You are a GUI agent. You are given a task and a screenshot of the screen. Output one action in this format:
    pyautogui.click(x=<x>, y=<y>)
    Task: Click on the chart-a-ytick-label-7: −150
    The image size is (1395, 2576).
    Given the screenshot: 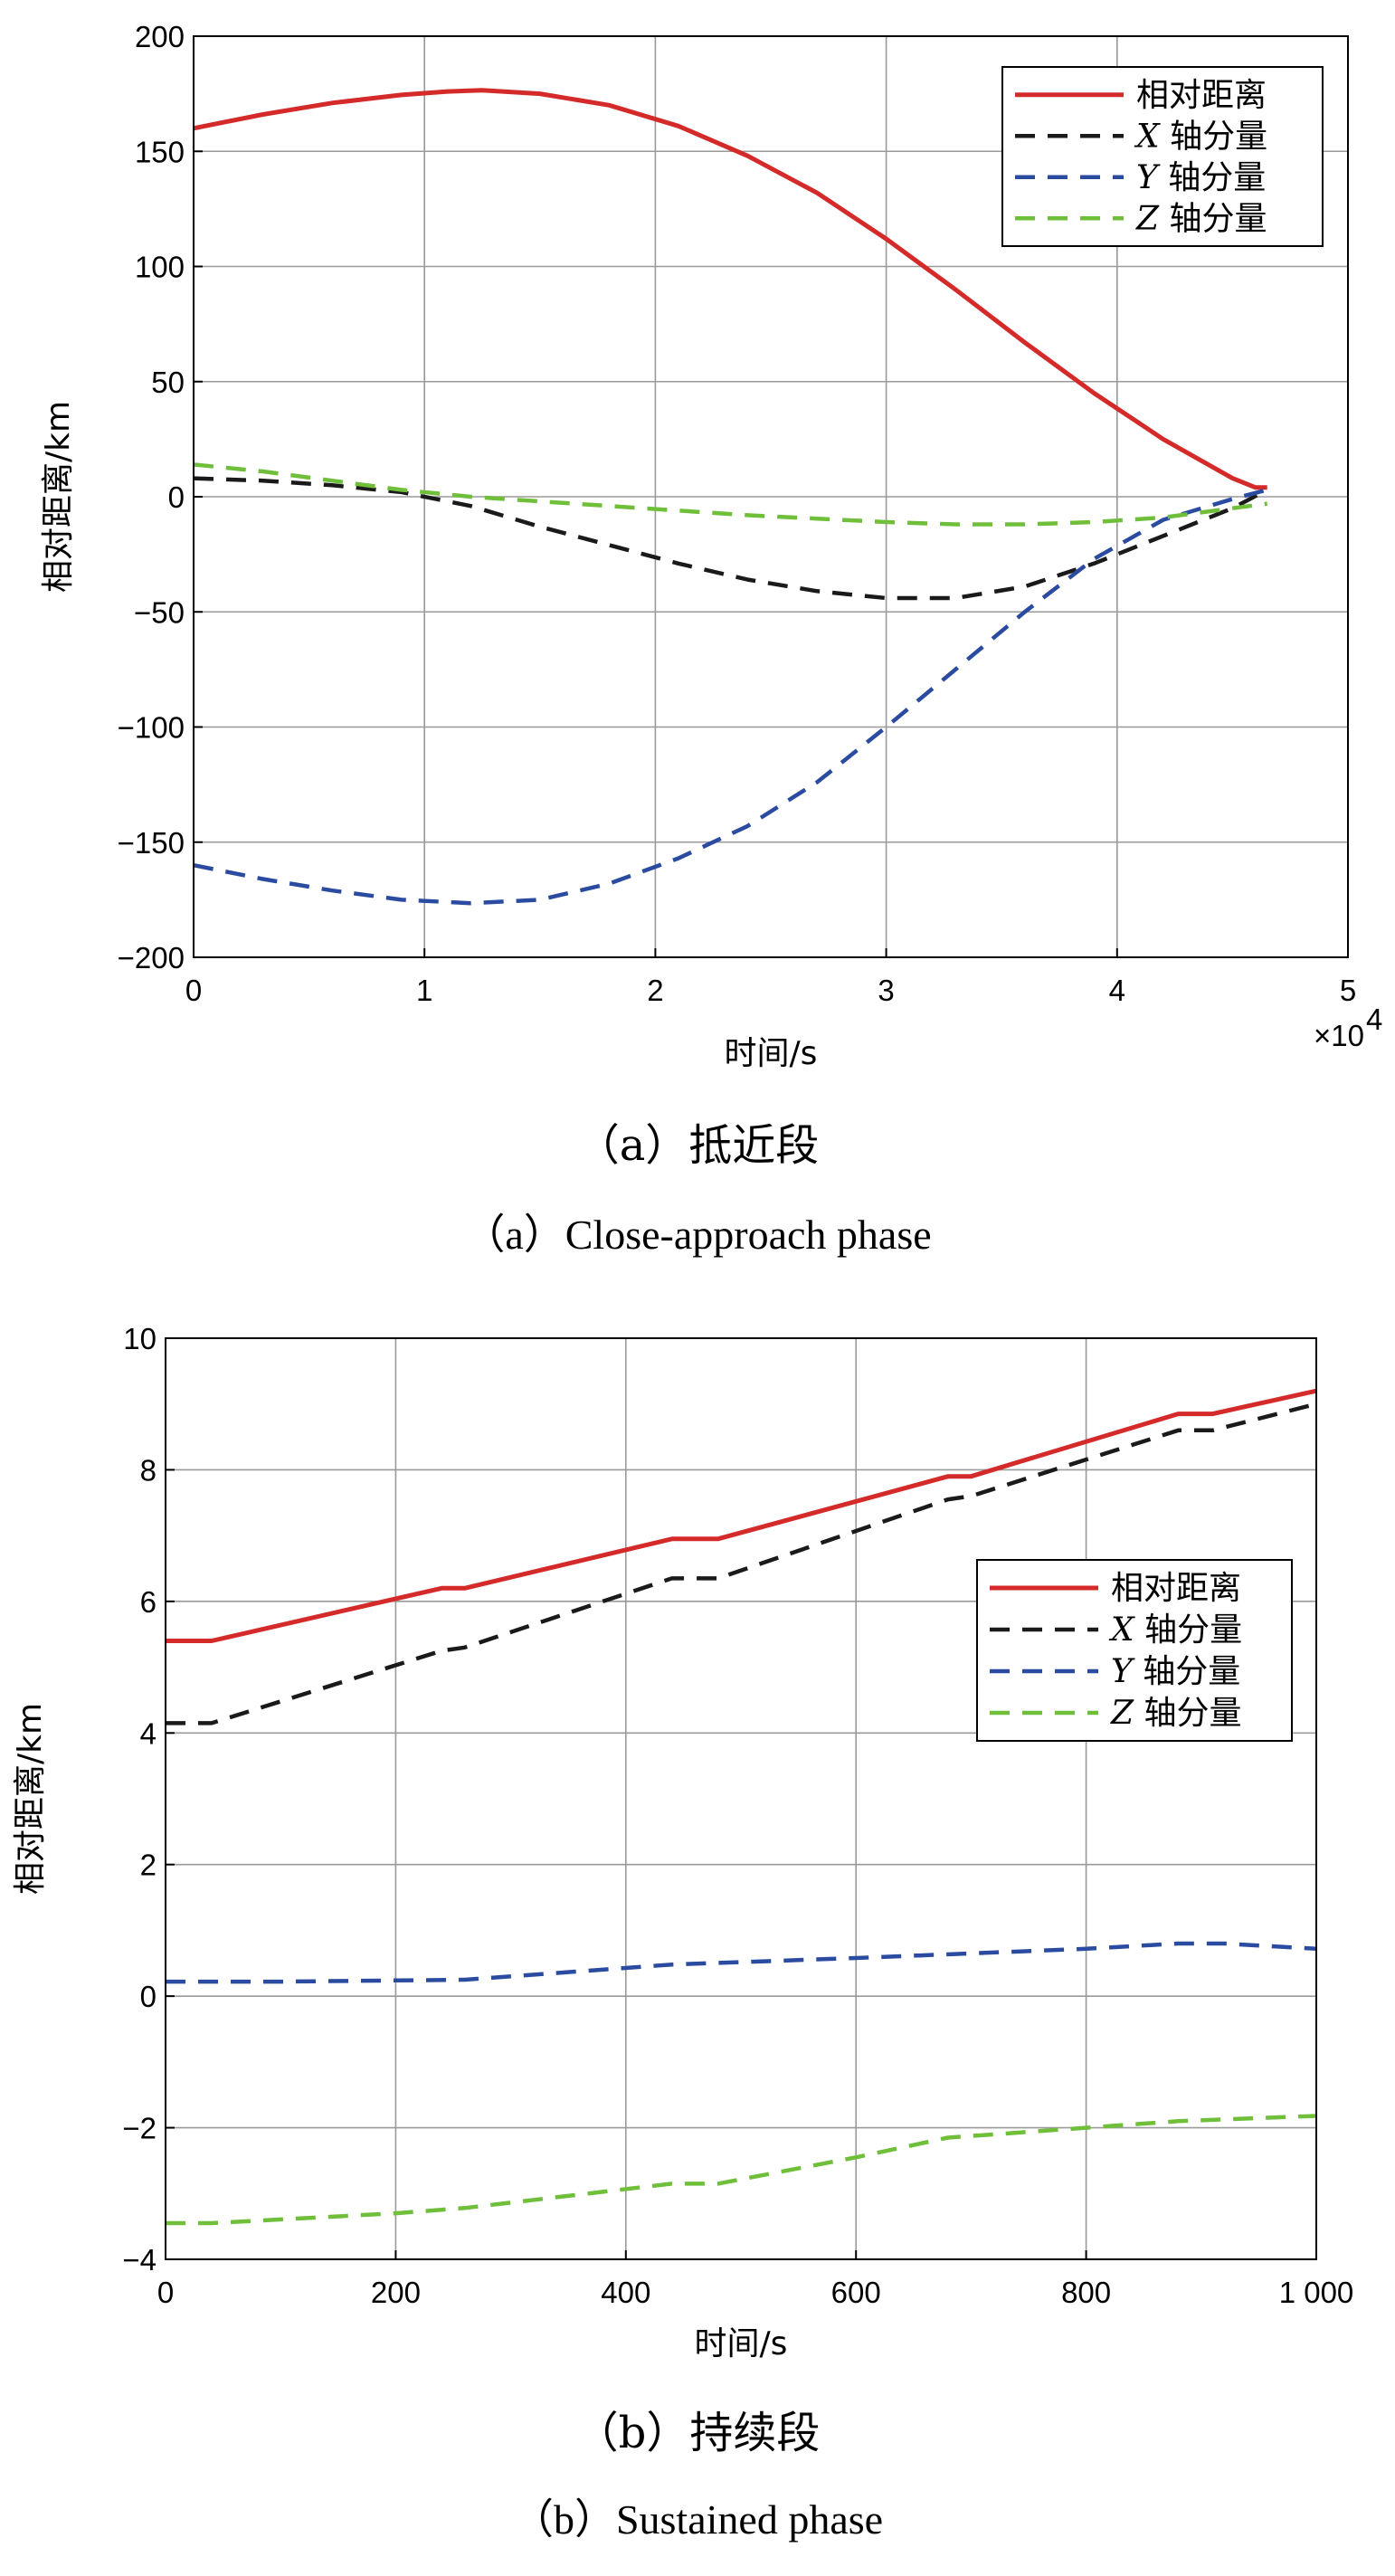 What is the action you would take?
    pyautogui.click(x=151, y=843)
    